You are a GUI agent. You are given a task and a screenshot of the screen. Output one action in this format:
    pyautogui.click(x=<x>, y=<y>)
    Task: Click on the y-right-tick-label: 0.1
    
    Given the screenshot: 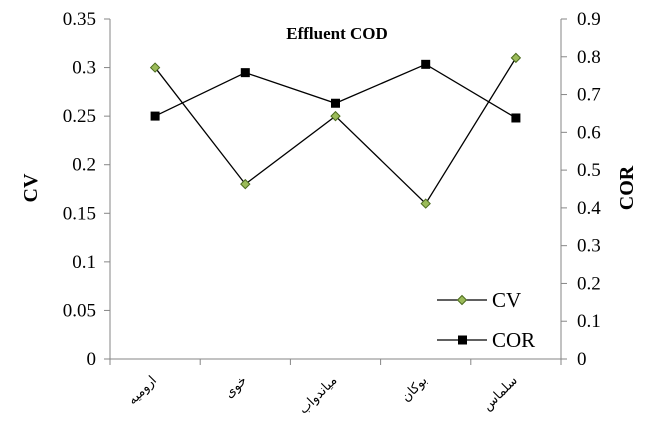 What is the action you would take?
    pyautogui.click(x=589, y=321)
    